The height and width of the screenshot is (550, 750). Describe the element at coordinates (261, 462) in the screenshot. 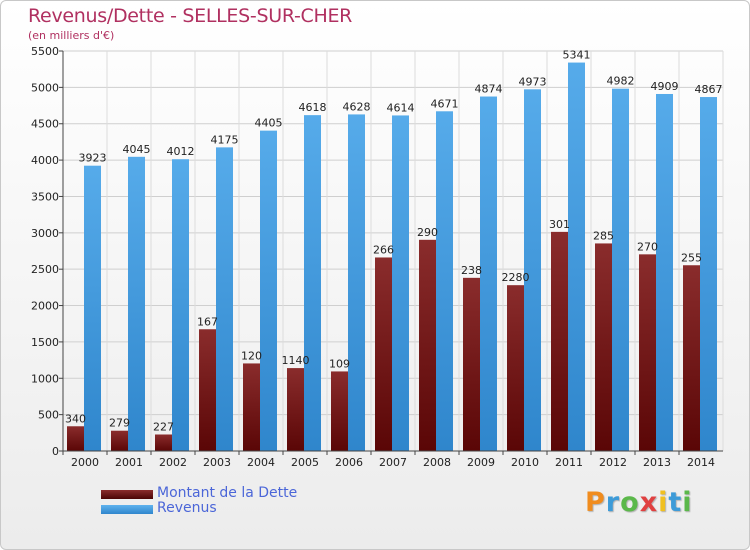

I see `x-tick-label: 2004` at that location.